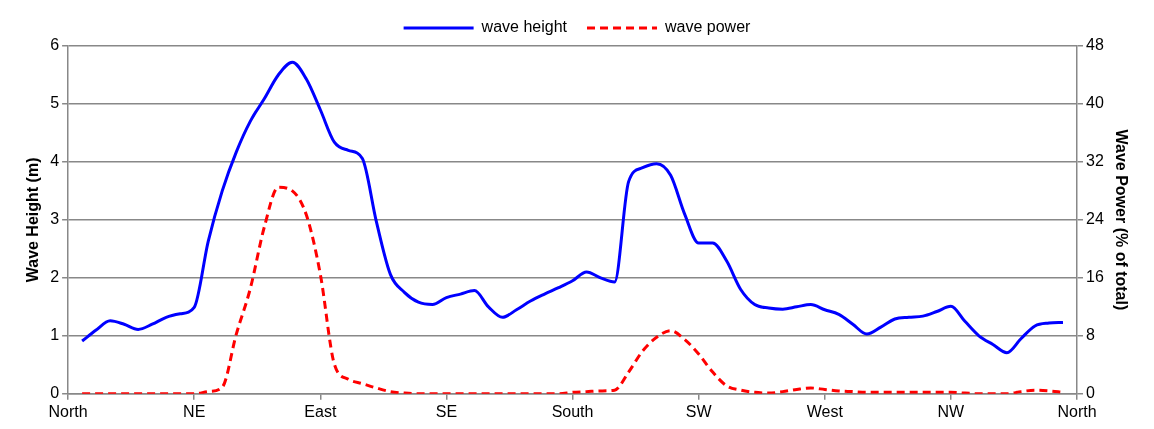 This screenshot has width=1154, height=429. What do you see at coordinates (55, 335) in the screenshot?
I see `y-tick-label: 1` at bounding box center [55, 335].